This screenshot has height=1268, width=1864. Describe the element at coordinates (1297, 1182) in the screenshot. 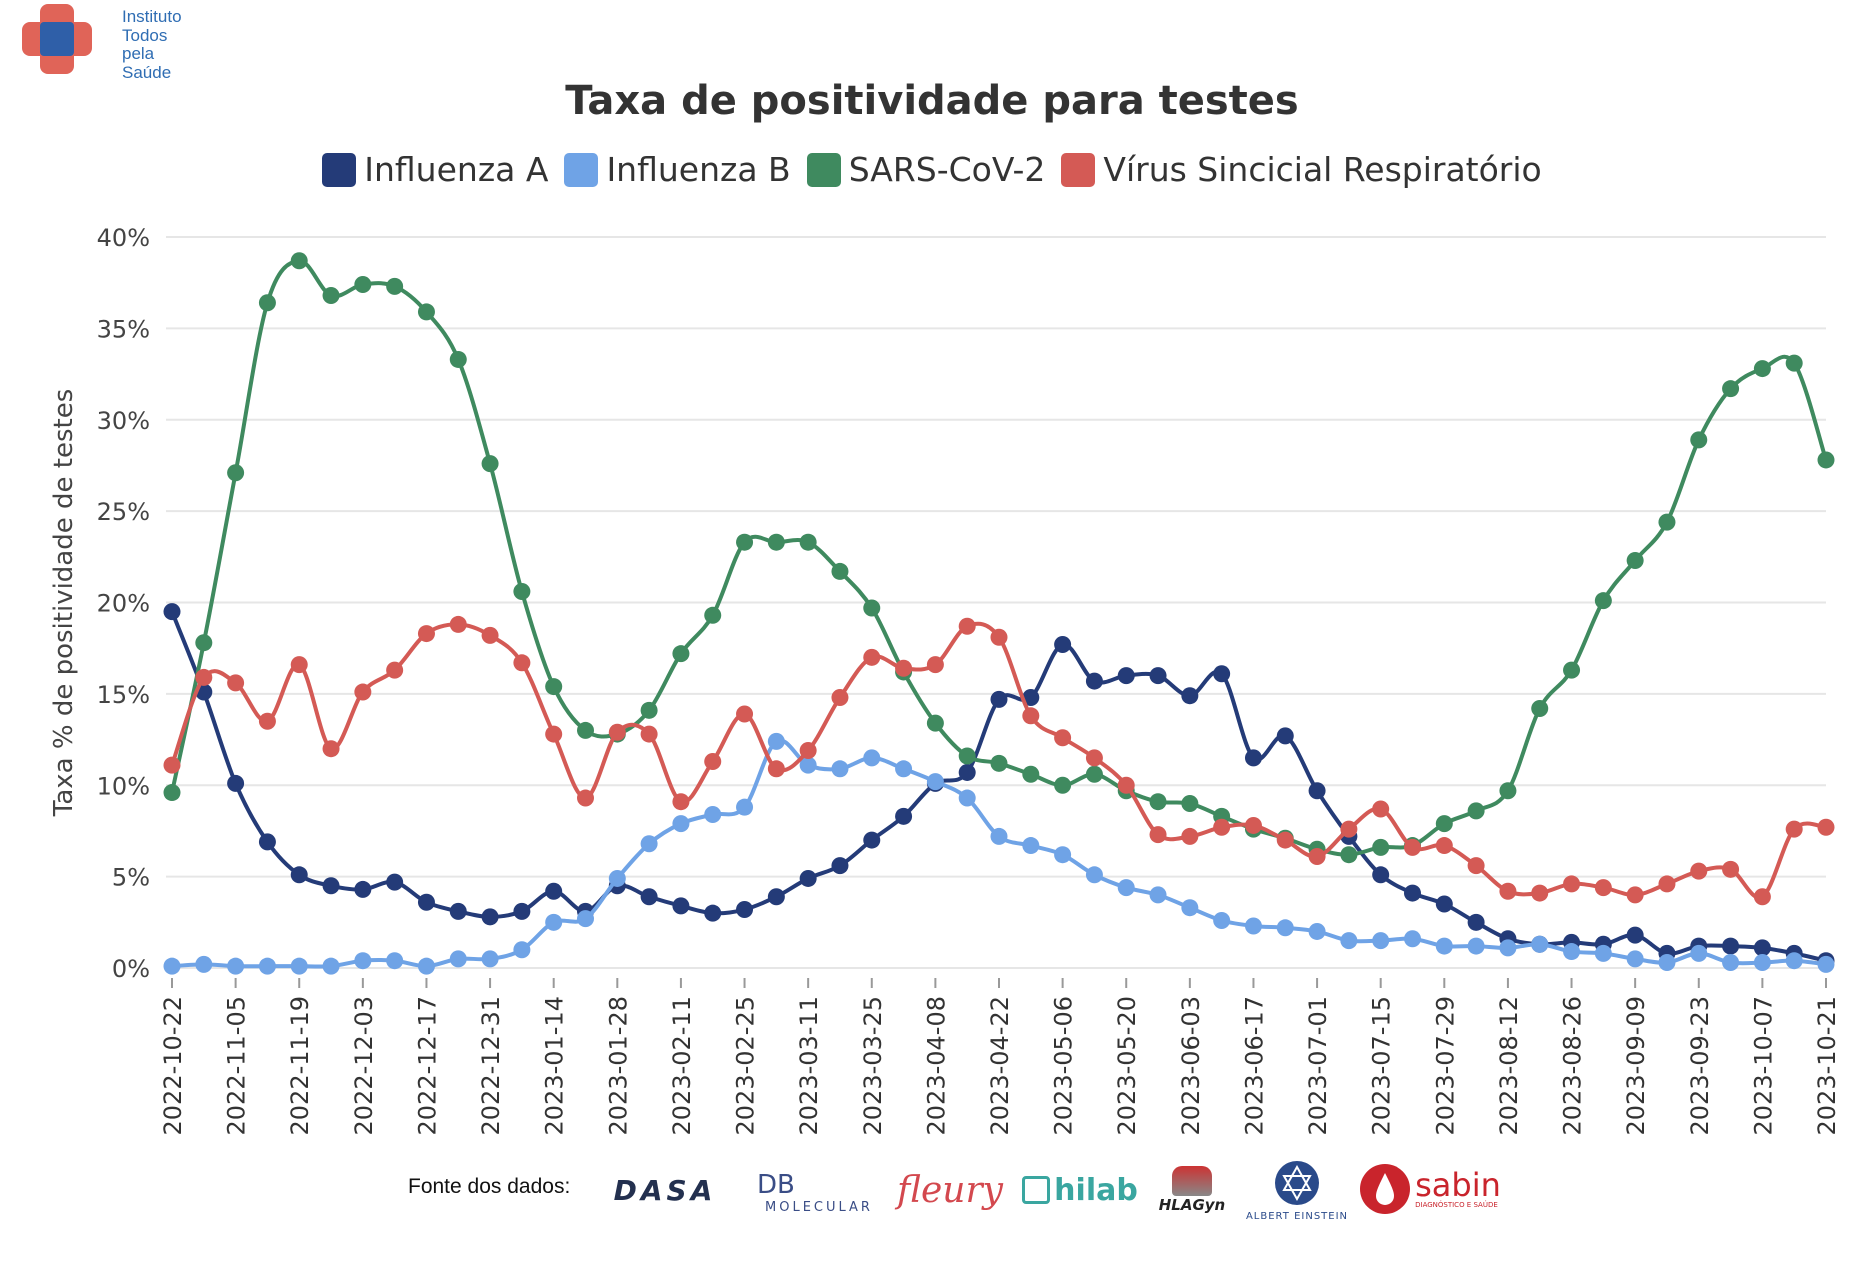

I see `star-of-david-icon` at that location.